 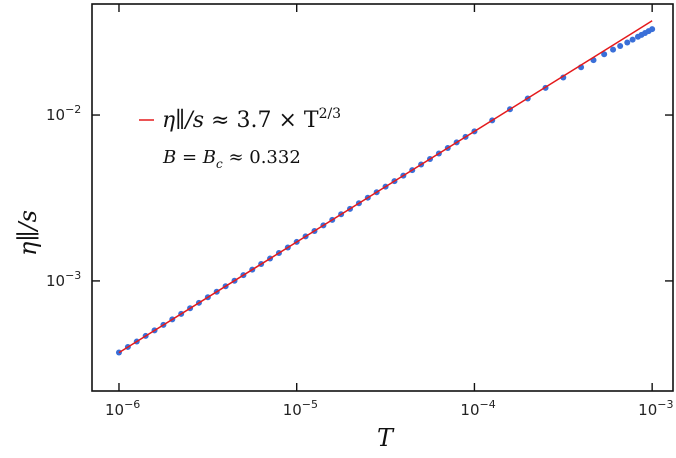 I want to click on x-tick-label: 10⁻⁶, so click(x=122, y=408).